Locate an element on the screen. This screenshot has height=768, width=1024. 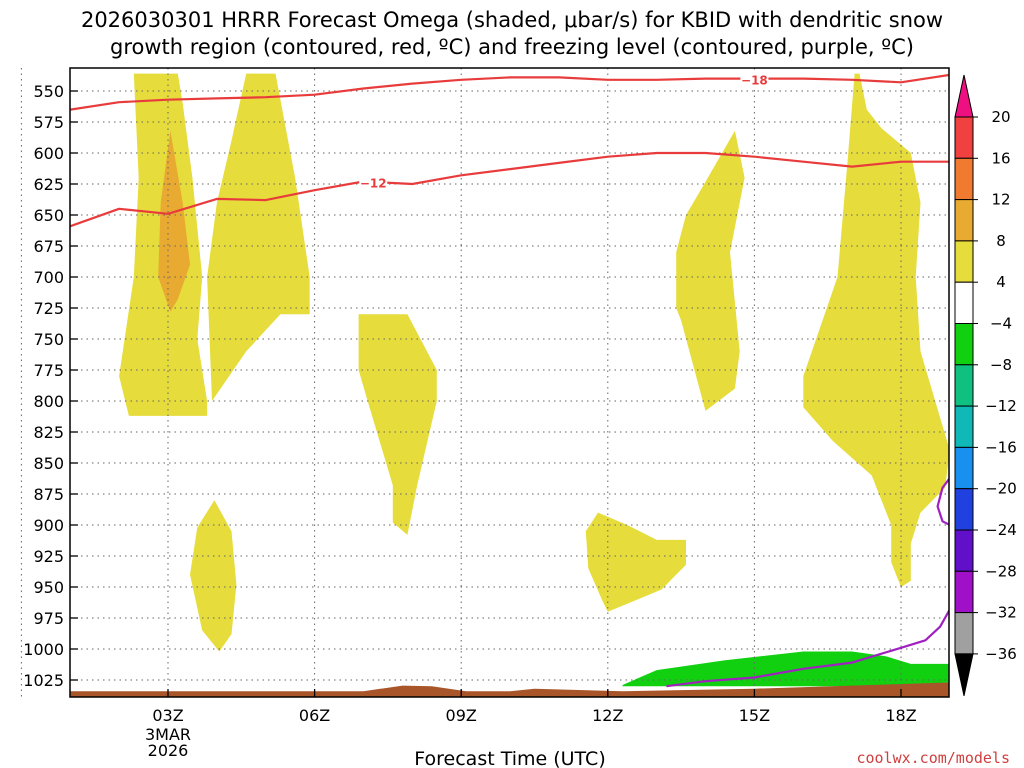
contour-label-1: −12 is located at coordinates (373, 183).